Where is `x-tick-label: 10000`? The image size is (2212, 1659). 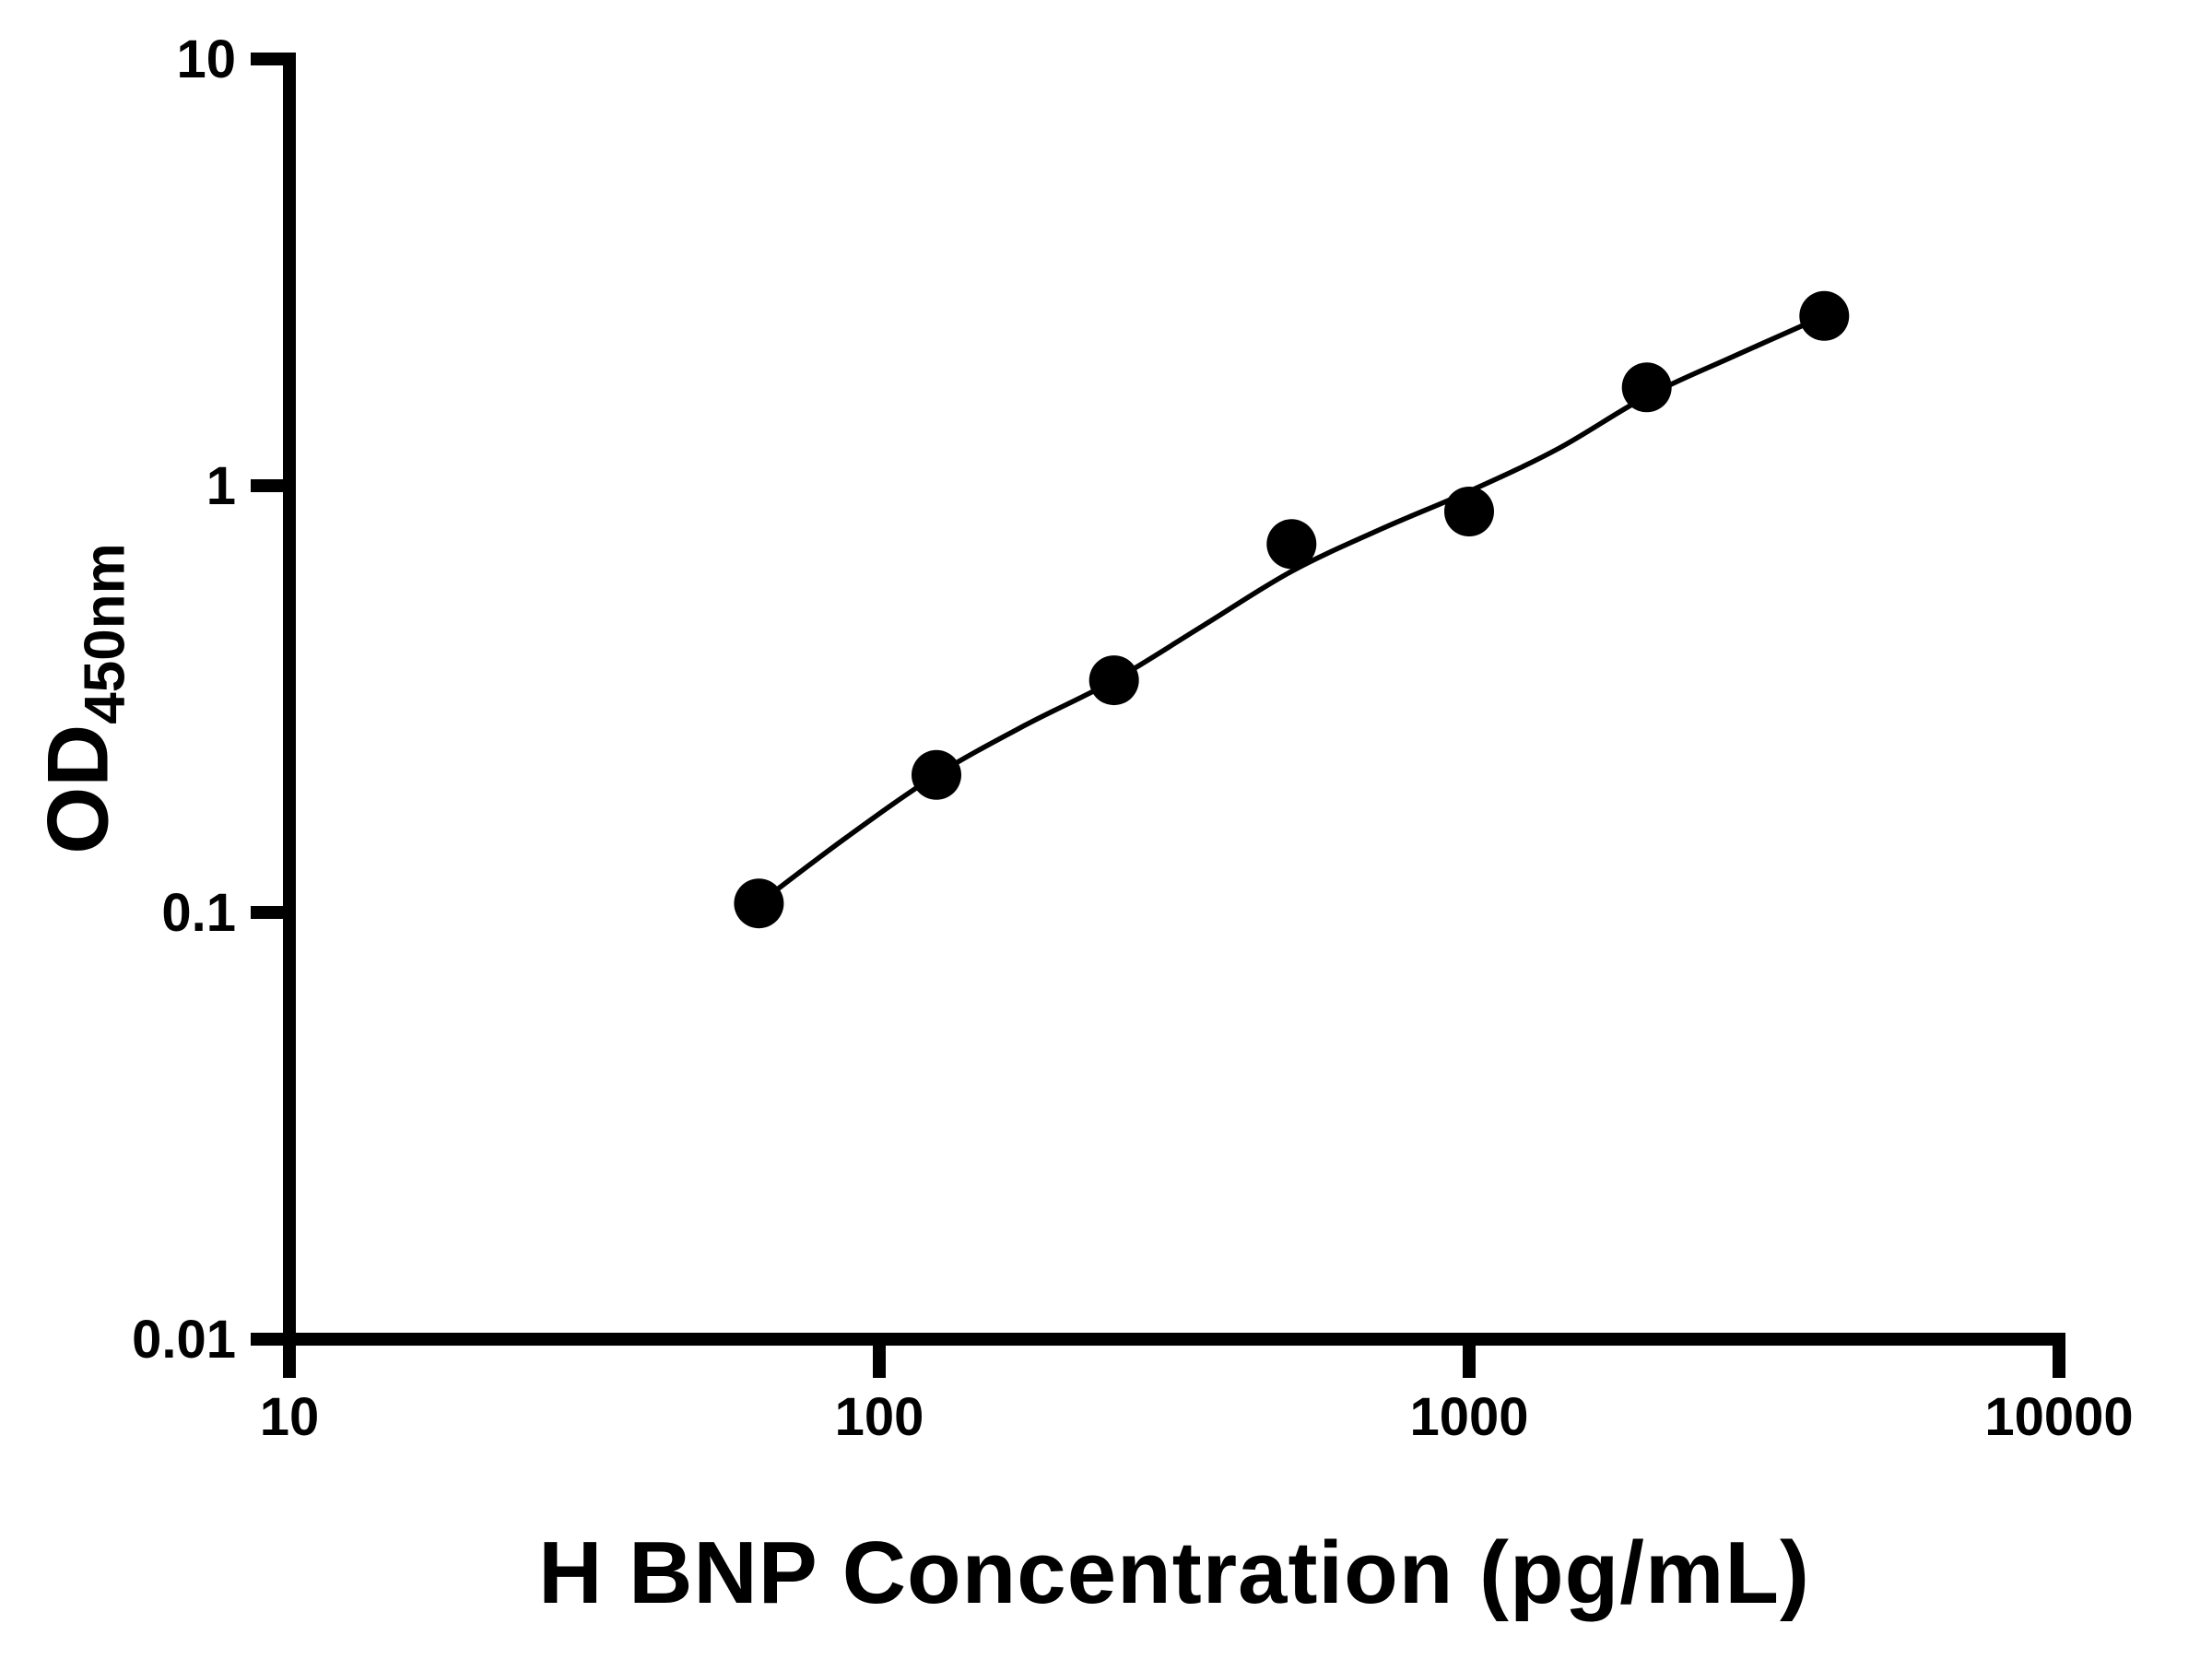 x-tick-label: 10000 is located at coordinates (2058, 1417).